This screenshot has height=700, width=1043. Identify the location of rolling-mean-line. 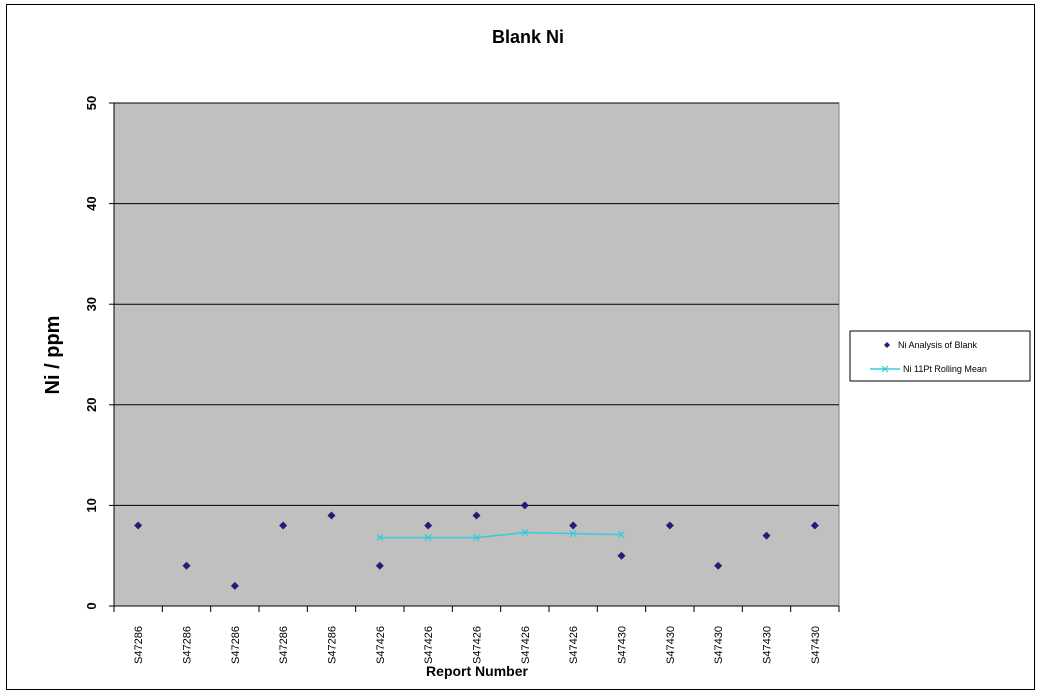
(500, 535).